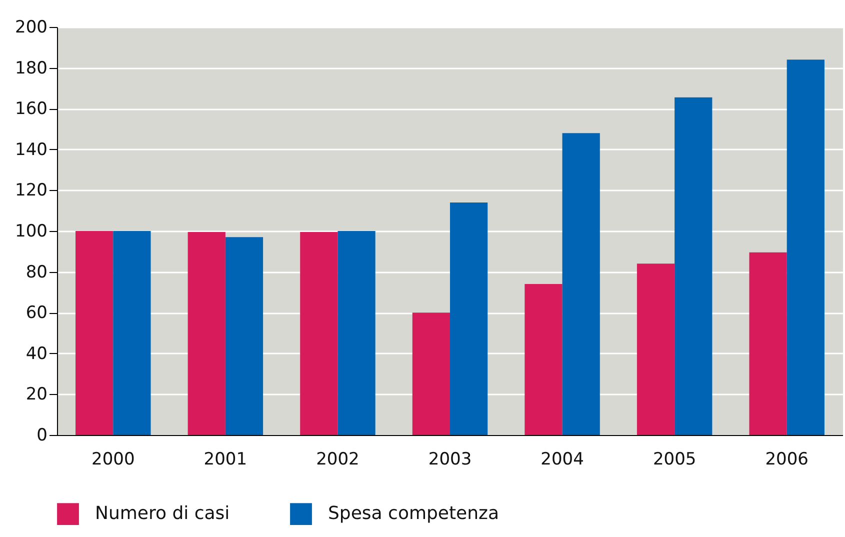  What do you see at coordinates (31, 28) in the screenshot?
I see `y-tick-label: 200` at bounding box center [31, 28].